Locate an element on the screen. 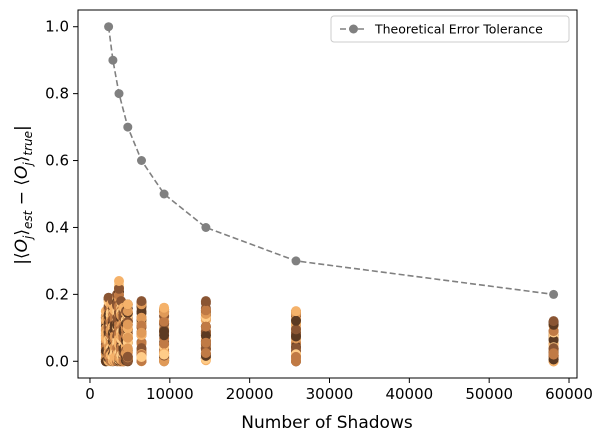 The width and height of the screenshot is (602, 441). x-tick-label: 0 is located at coordinates (90, 394).